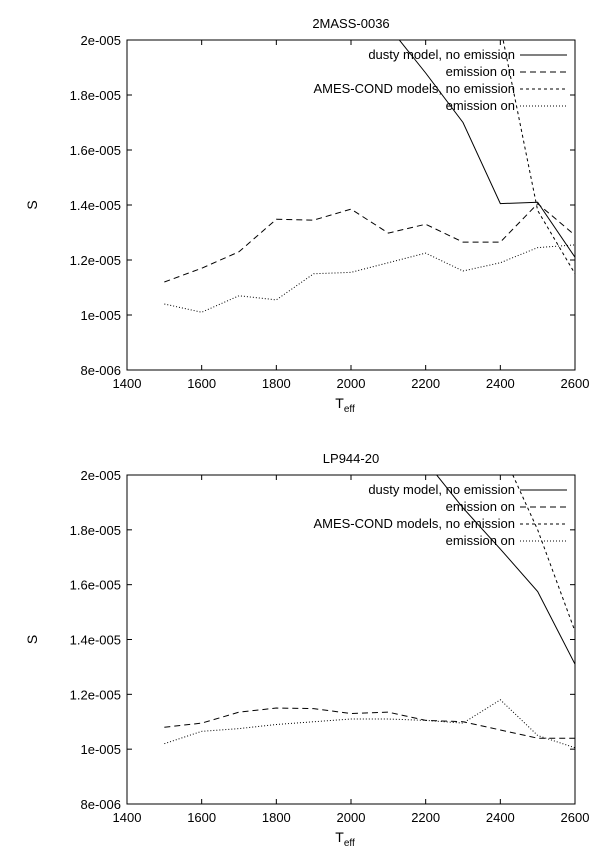  Describe the element at coordinates (350, 23) in the screenshot. I see `chart-title: 2MASS-0036` at that location.